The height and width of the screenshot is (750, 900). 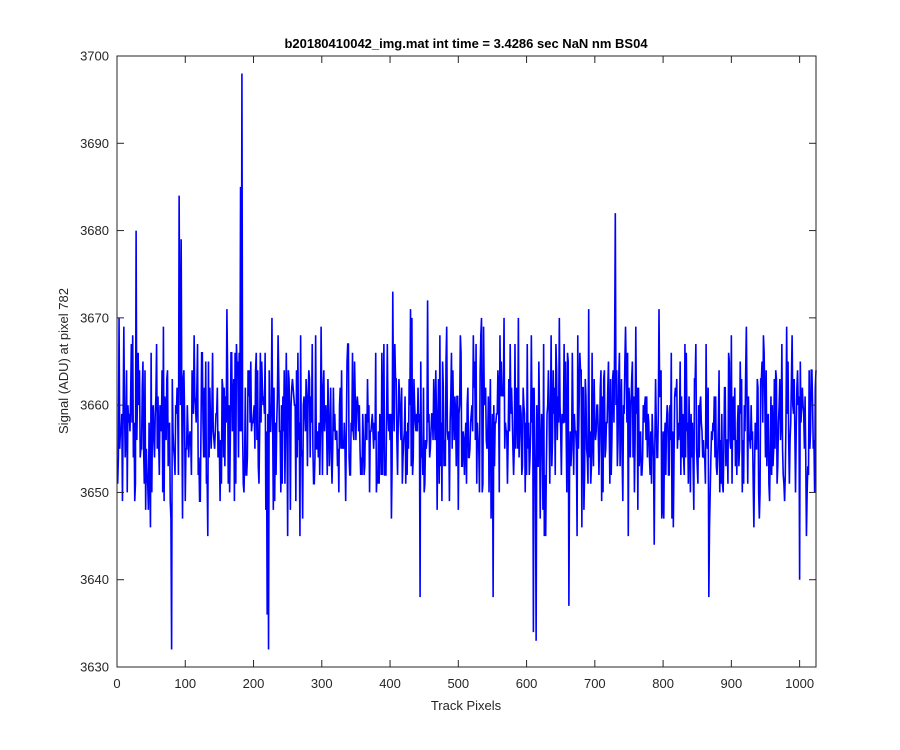 I want to click on y-tick-label: 3690, so click(x=94, y=143).